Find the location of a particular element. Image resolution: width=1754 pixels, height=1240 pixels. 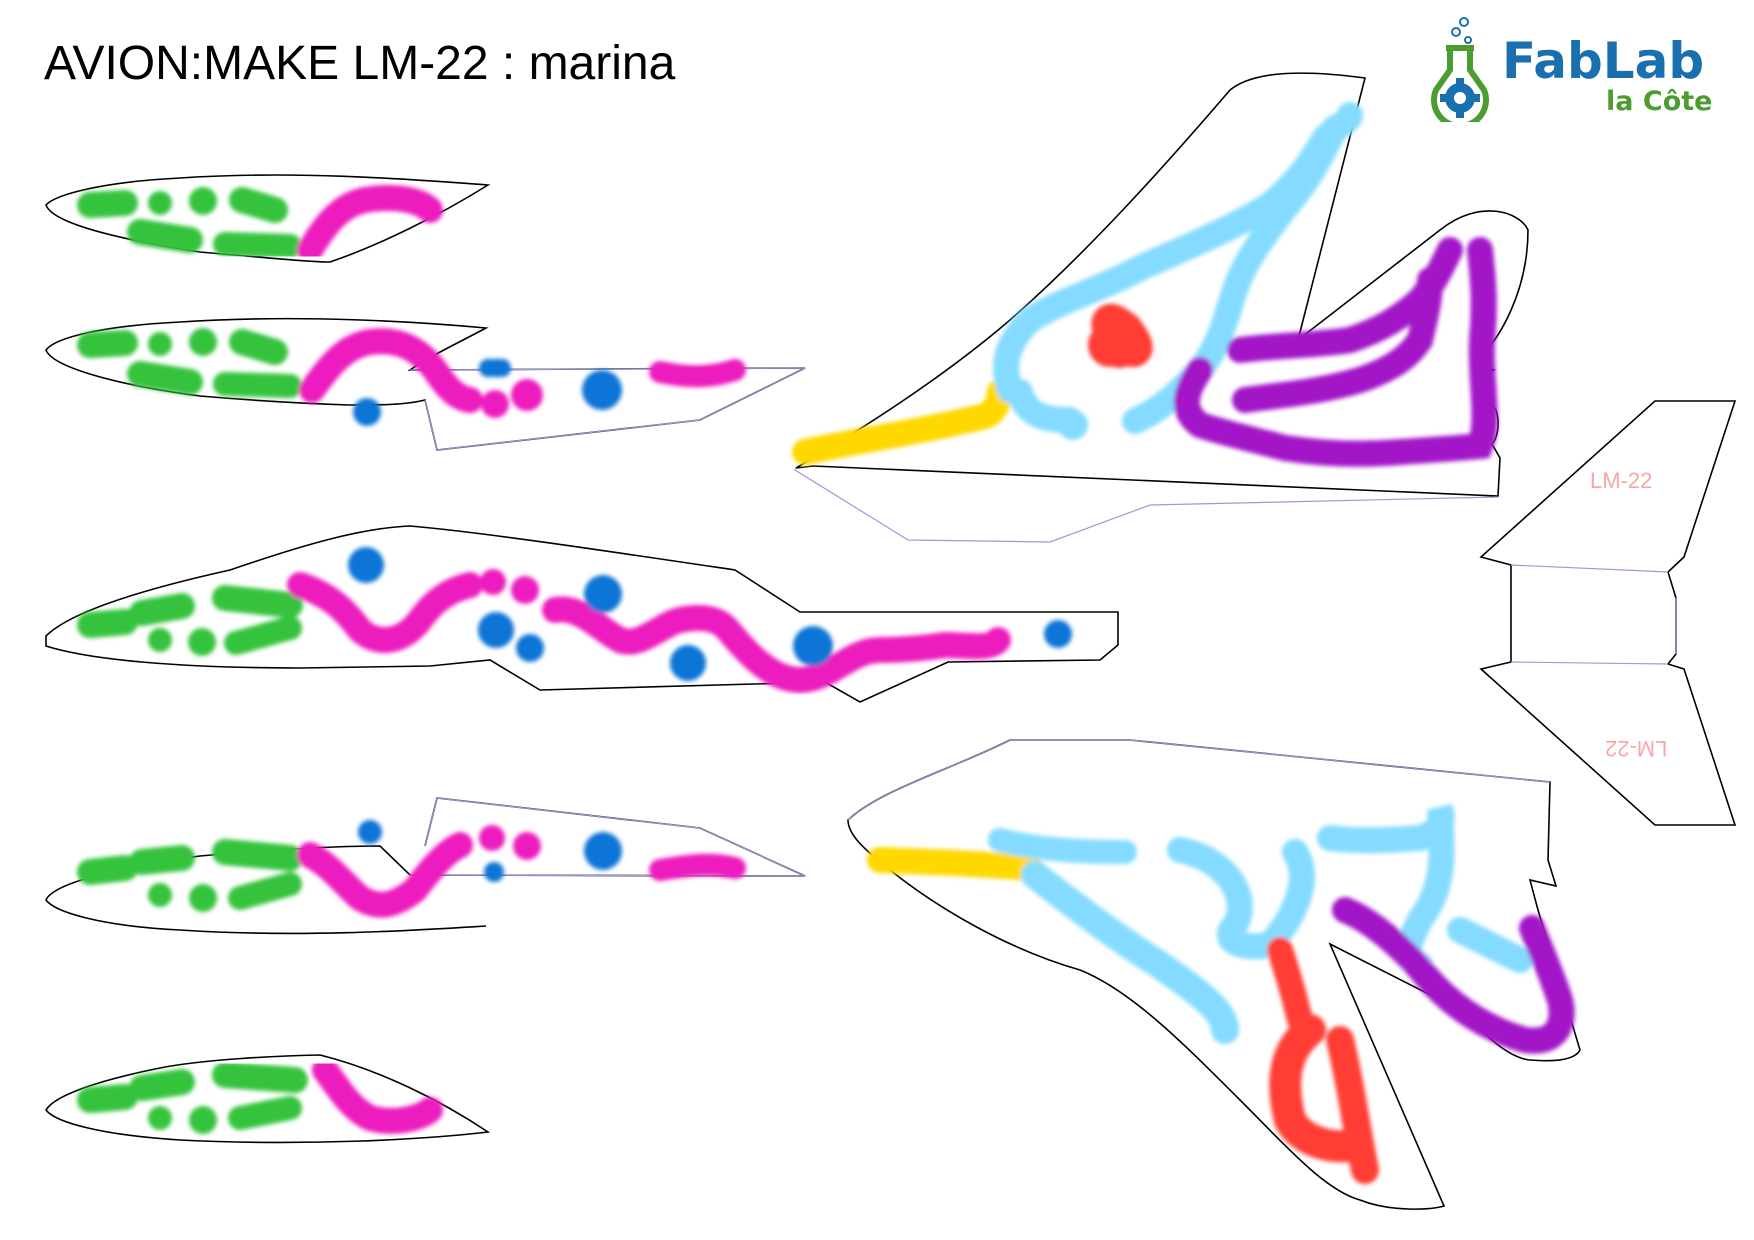

flask-gear-icon is located at coordinates (1460, 69).